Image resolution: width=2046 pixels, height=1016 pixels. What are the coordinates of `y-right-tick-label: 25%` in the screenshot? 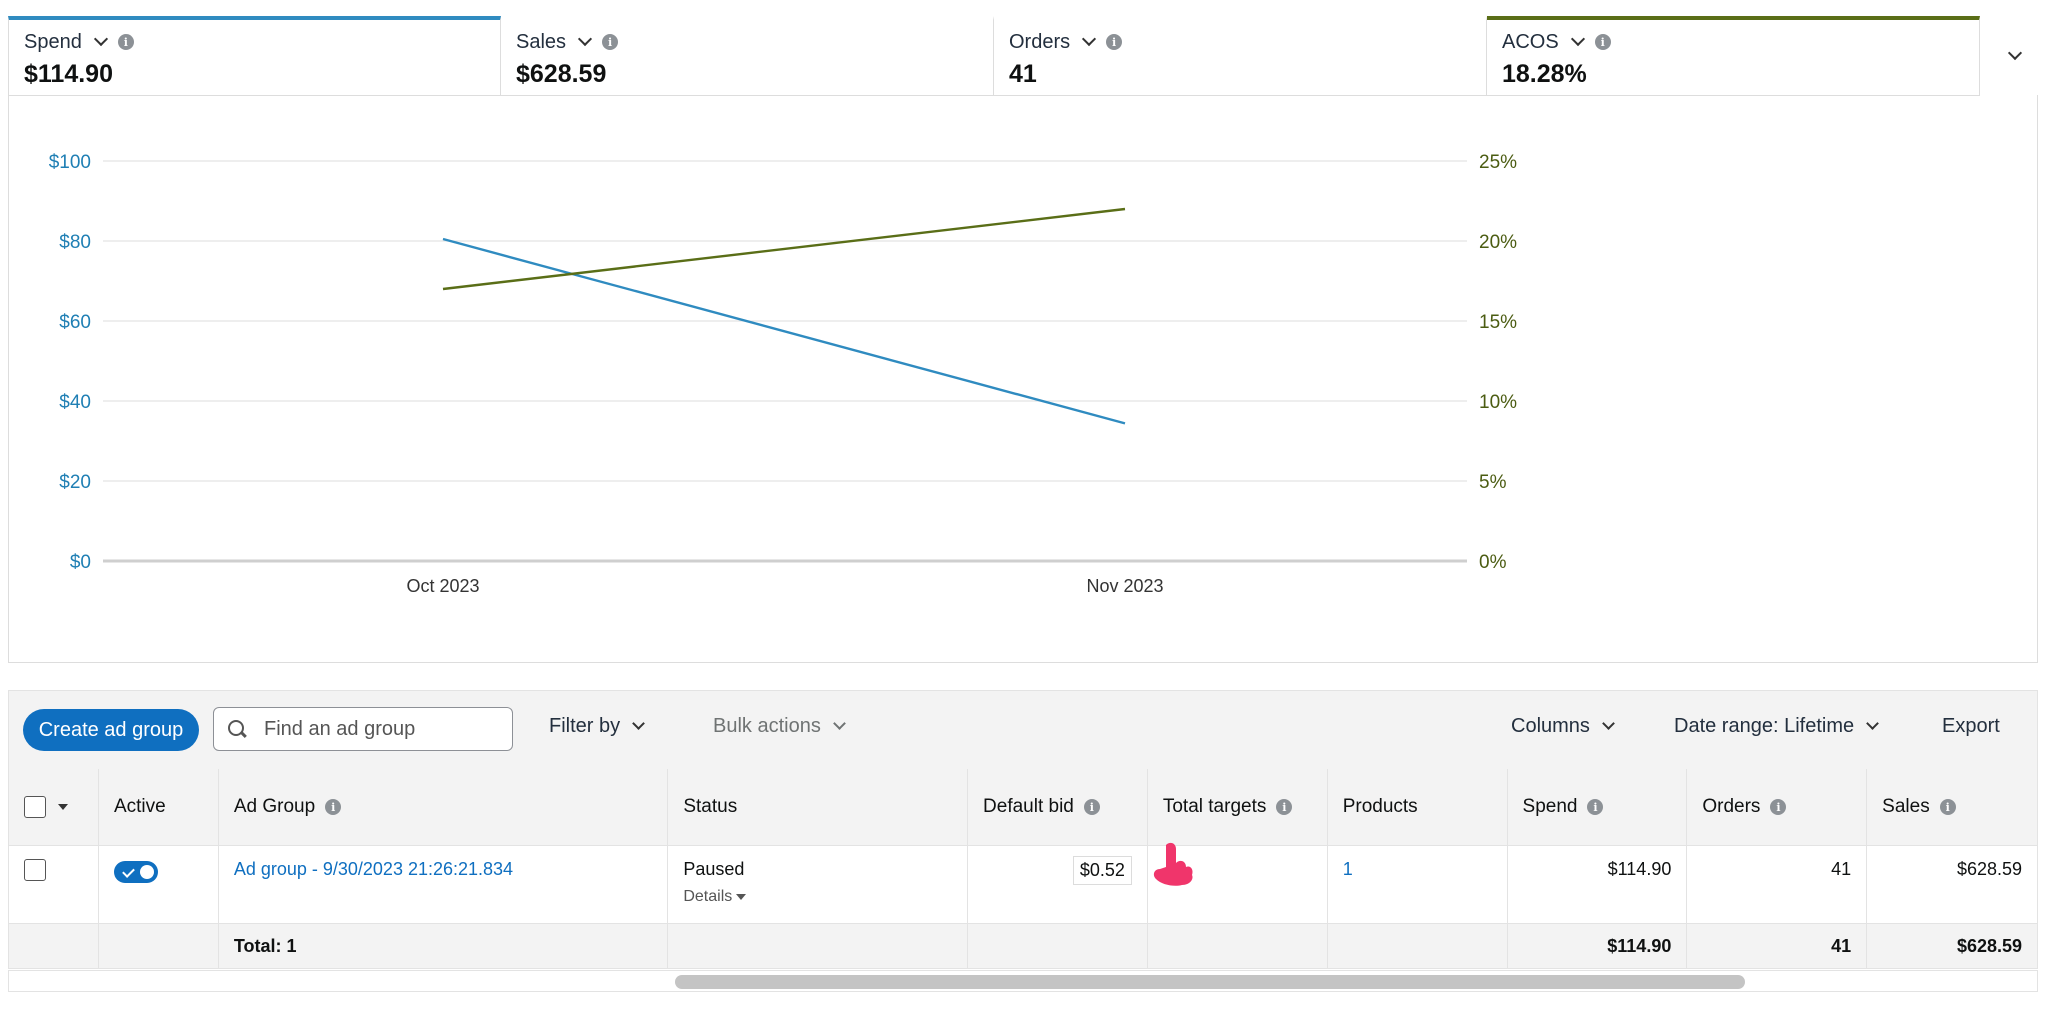 It's located at (1498, 162).